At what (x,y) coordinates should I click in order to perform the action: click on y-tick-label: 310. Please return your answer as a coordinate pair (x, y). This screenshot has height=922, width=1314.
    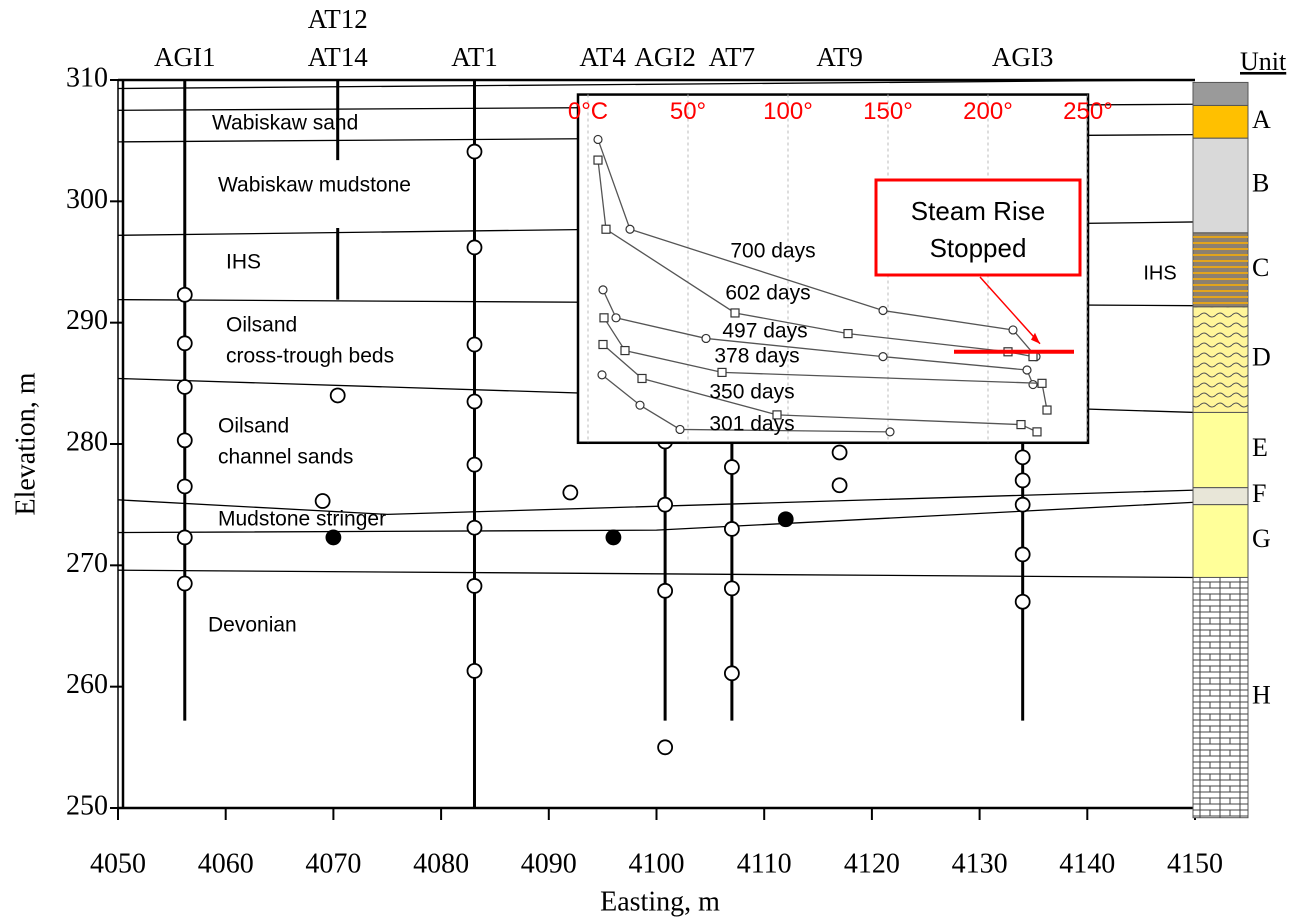
    Looking at the image, I should click on (87, 77).